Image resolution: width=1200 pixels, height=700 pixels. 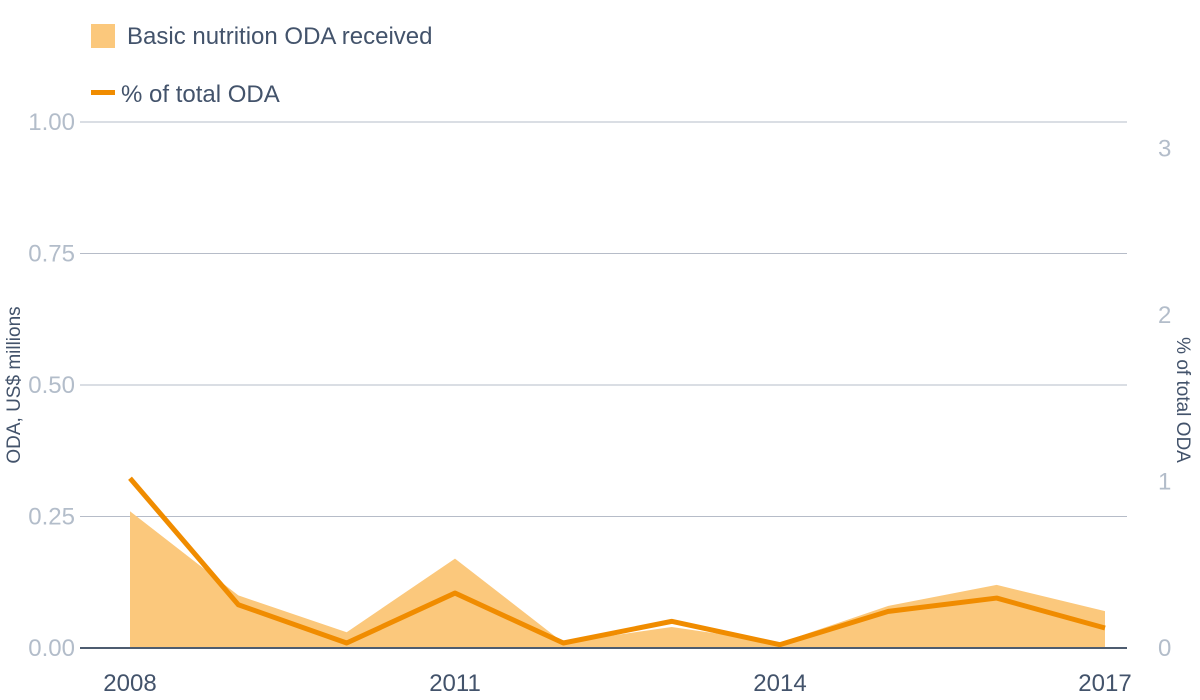 What do you see at coordinates (1164, 315) in the screenshot?
I see `right-tick-label: 2` at bounding box center [1164, 315].